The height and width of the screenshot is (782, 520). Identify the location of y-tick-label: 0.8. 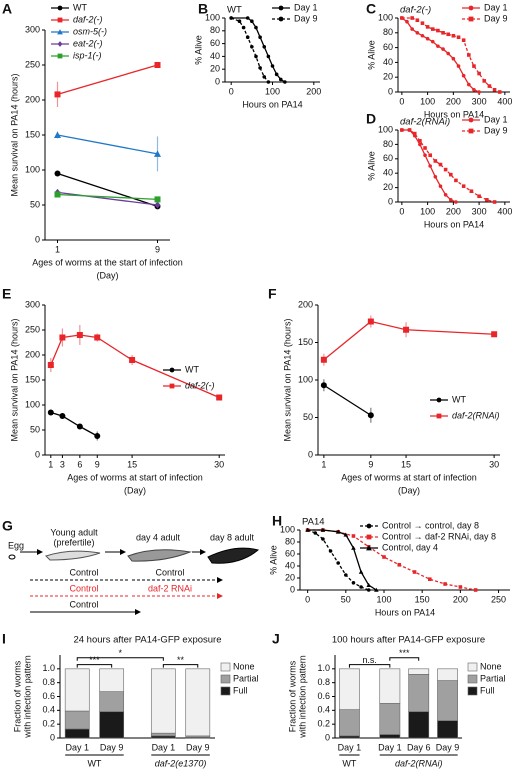
(48, 682).